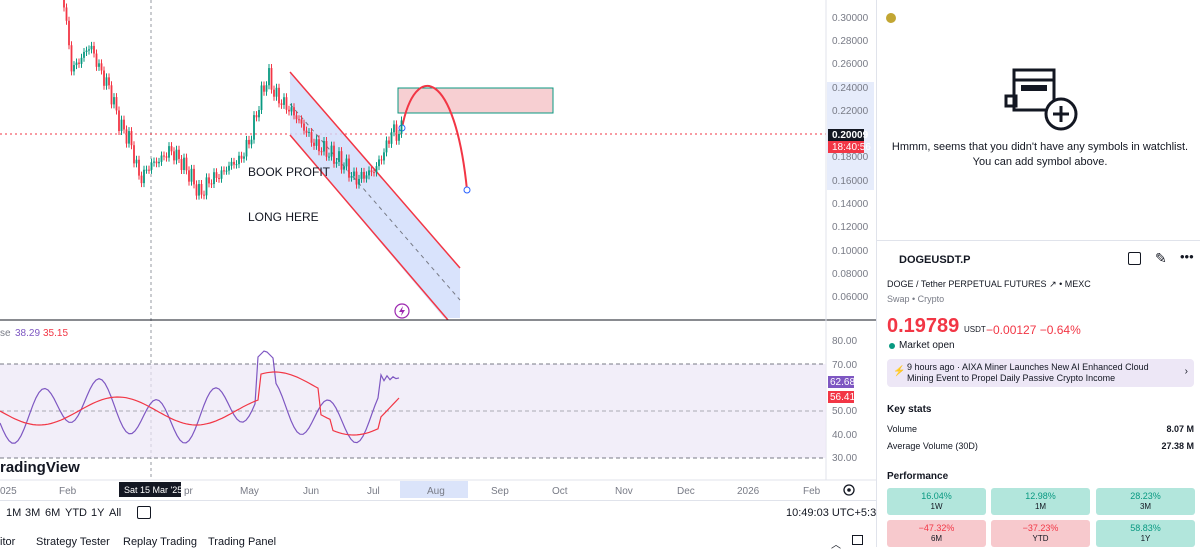 The height and width of the screenshot is (551, 1200). Describe the element at coordinates (98, 513) in the screenshot. I see `range-1y-button: 1Y` at that location.